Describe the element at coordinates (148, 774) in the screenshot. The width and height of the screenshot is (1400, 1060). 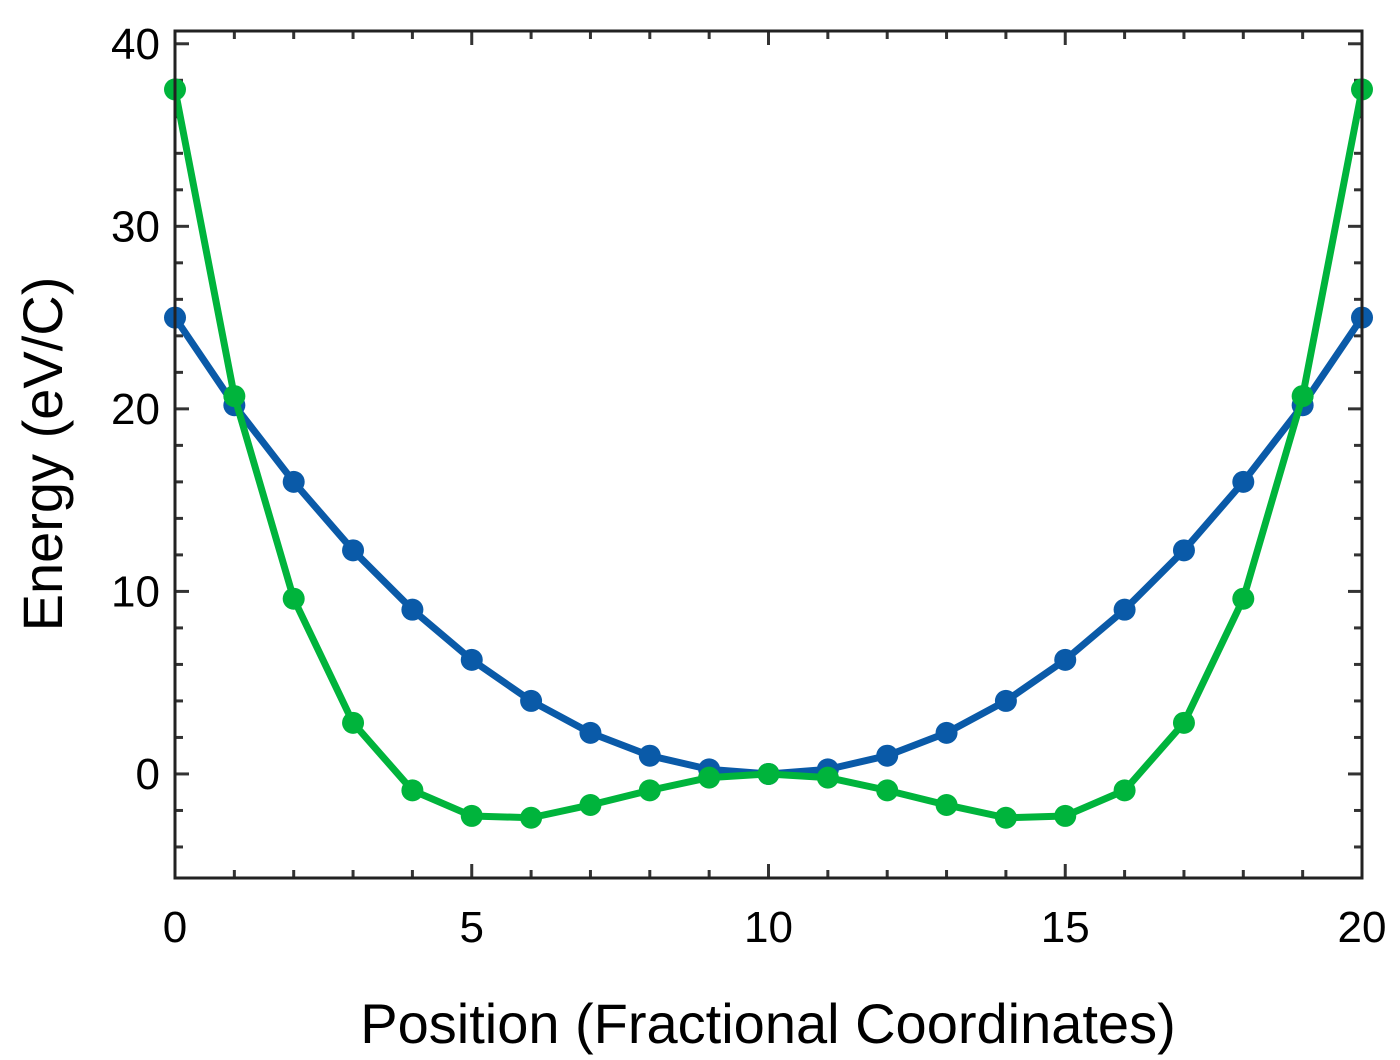
I see `y-tick-label: 0` at that location.